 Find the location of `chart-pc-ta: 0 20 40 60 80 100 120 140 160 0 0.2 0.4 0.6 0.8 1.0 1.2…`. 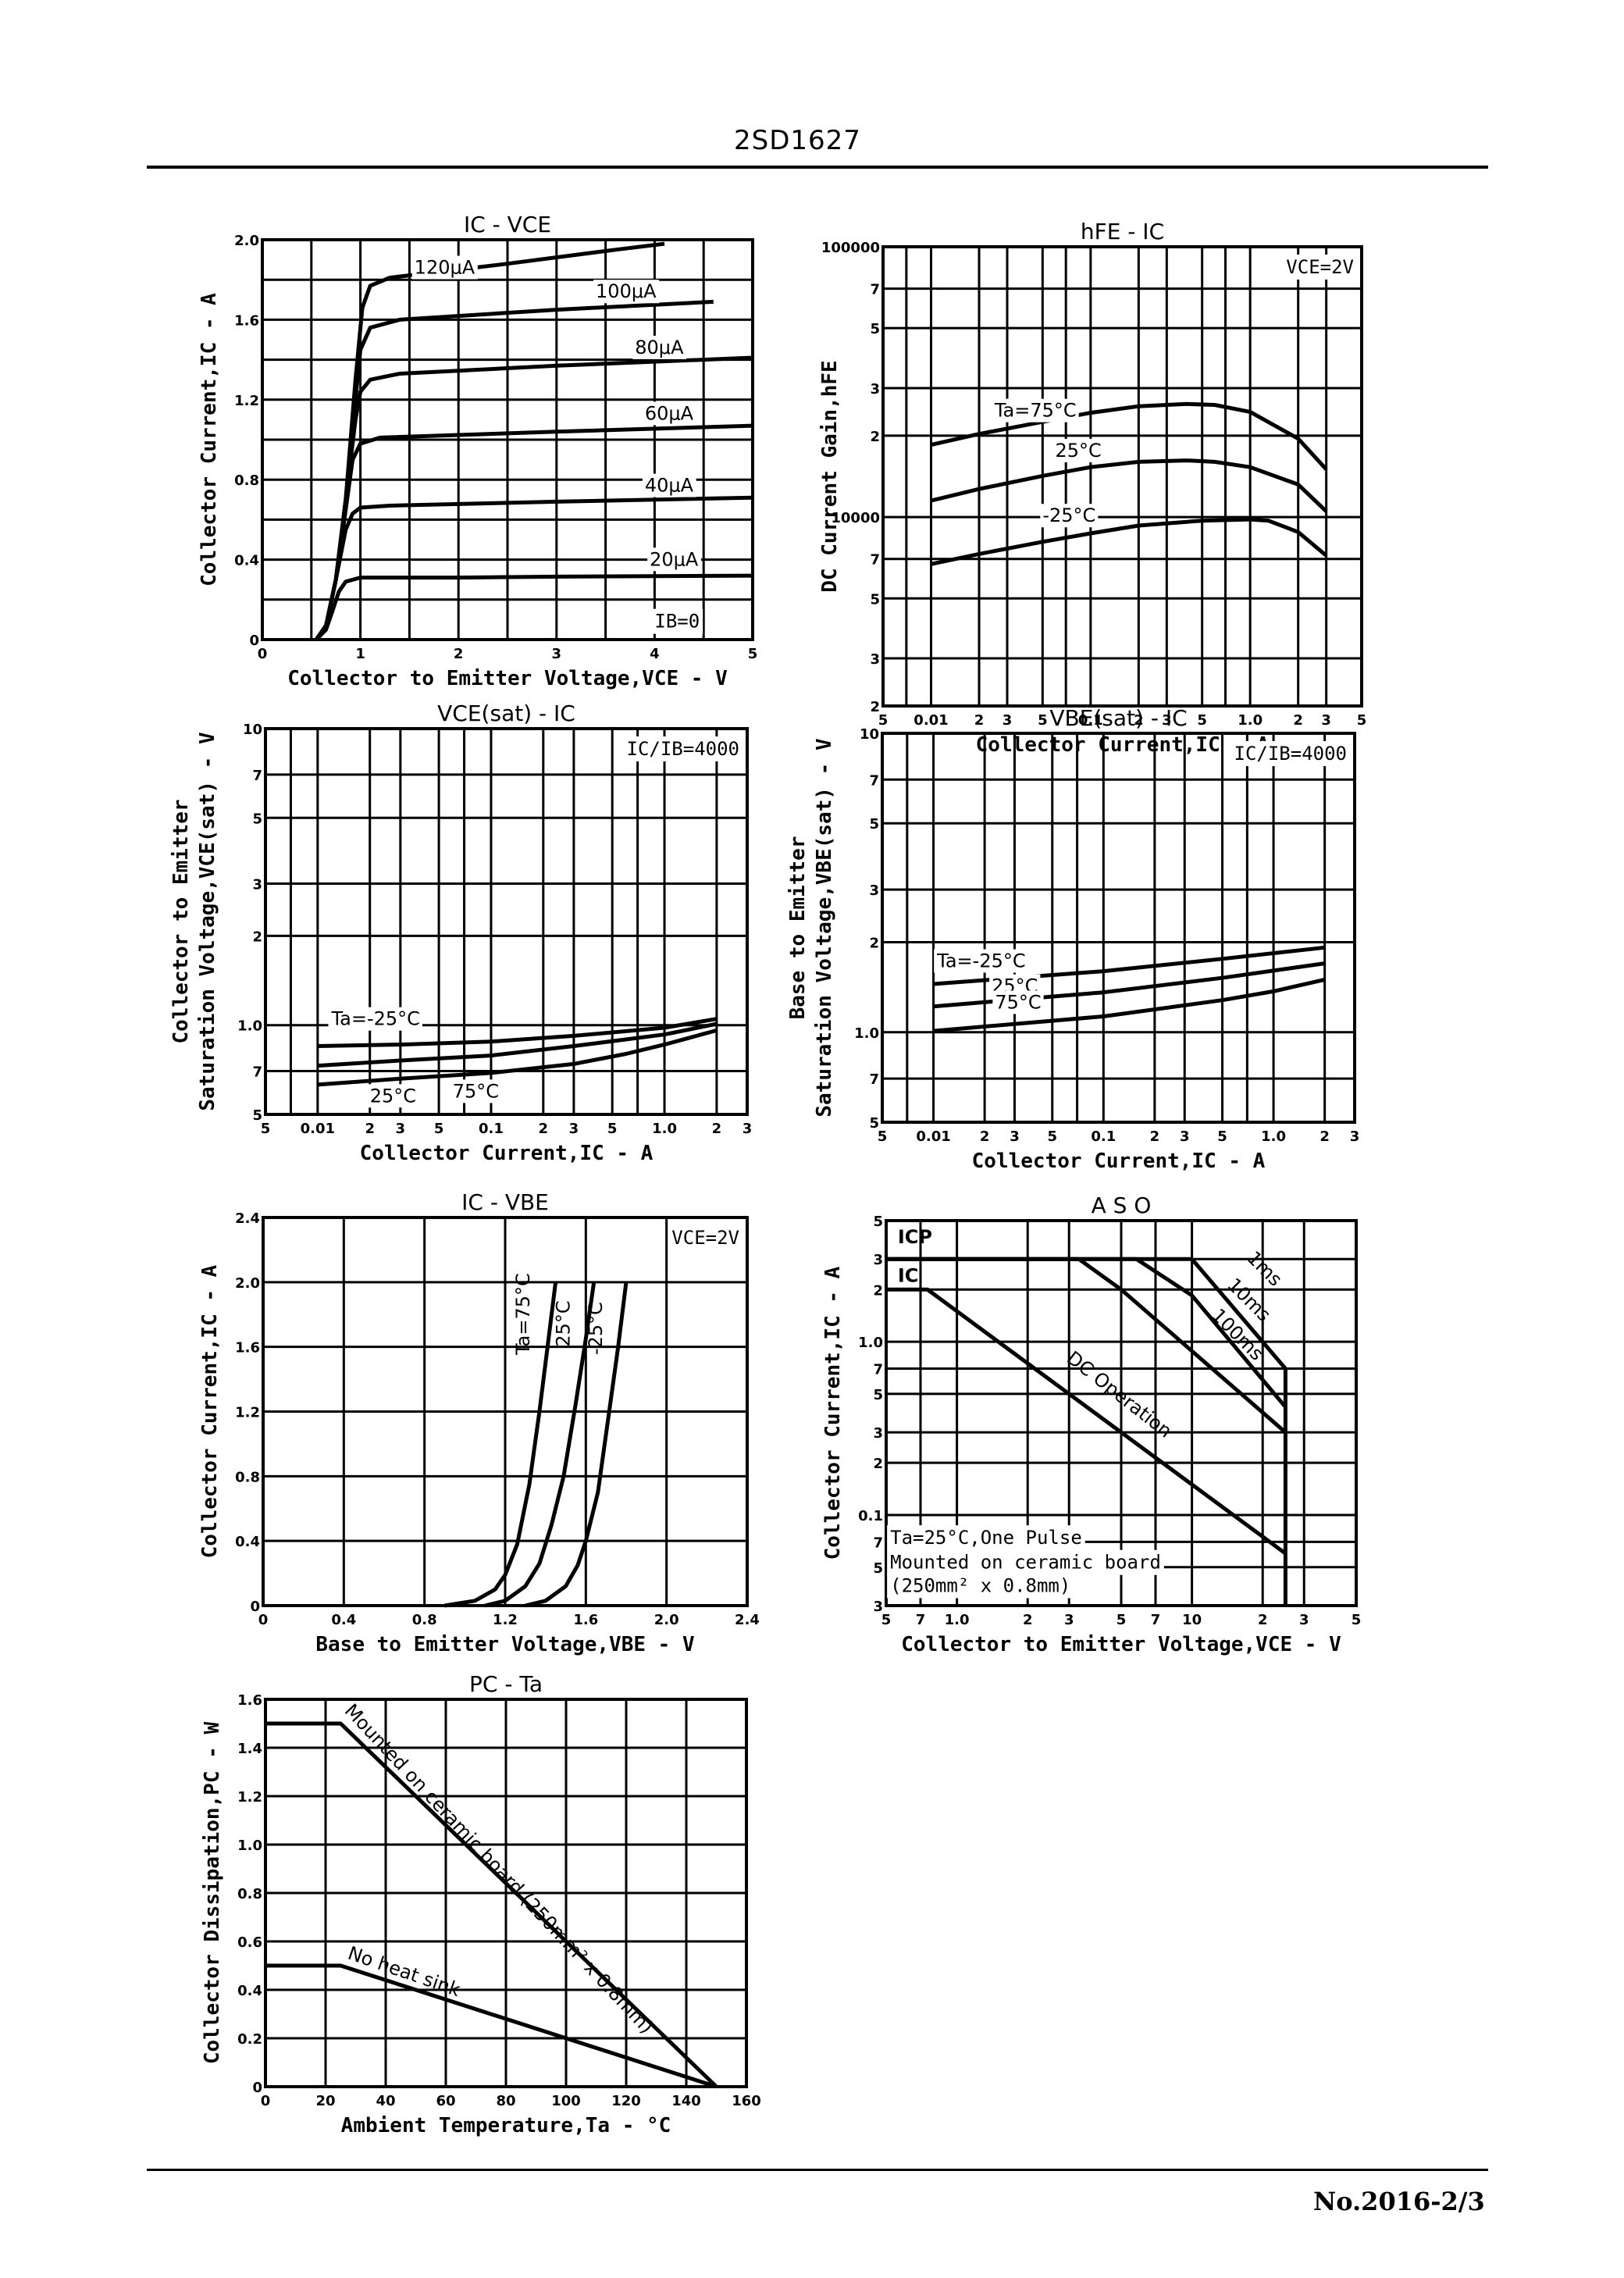

chart-pc-ta: 0 20 40 60 80 100 120 140 160 0 0.2 0.4 0.6 0.8 1.0 1.2… is located at coordinates (481, 1904).